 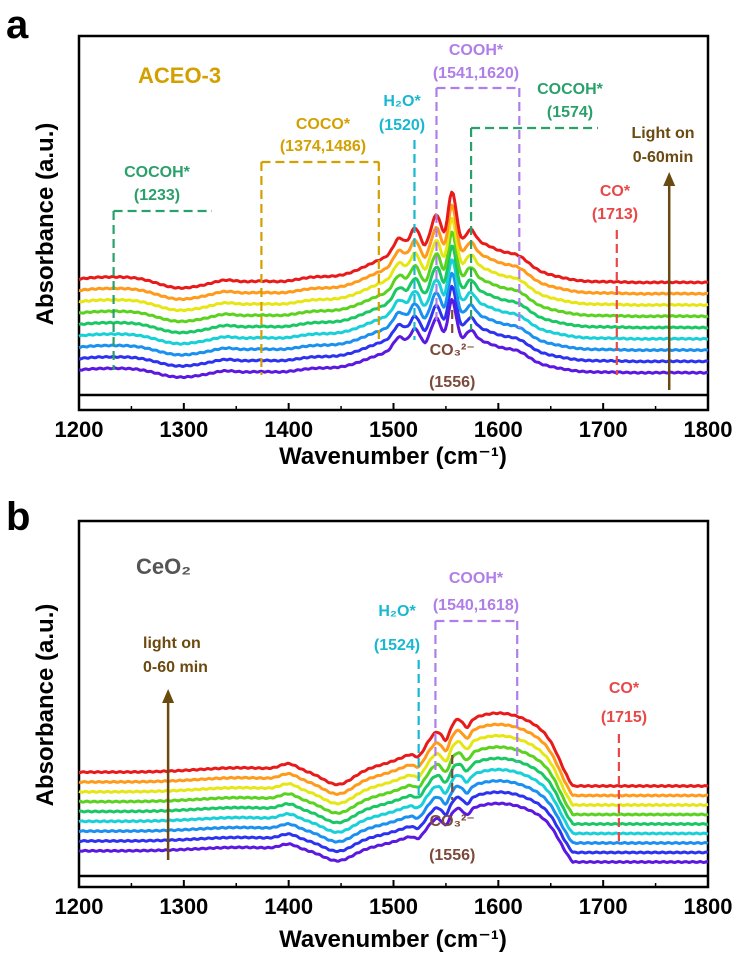 I want to click on panel-a-x-tick-label: 1600, so click(x=498, y=429).